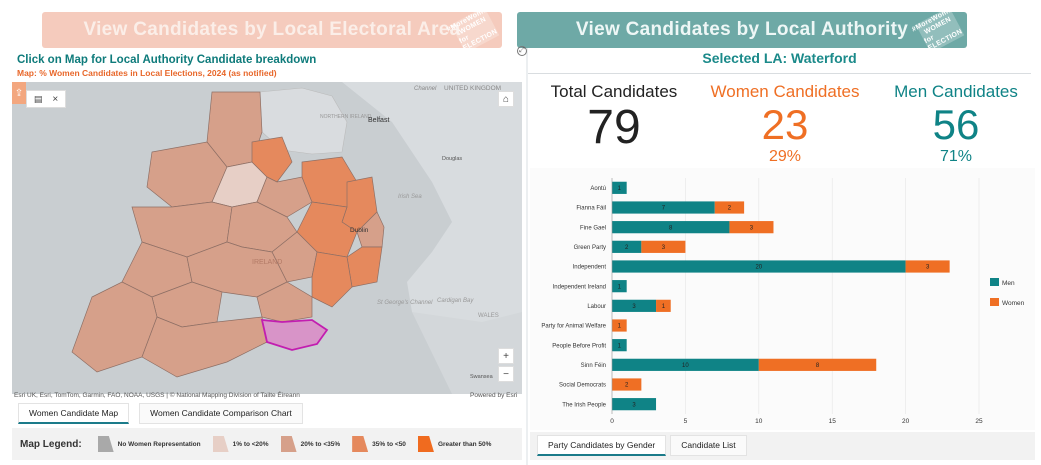  What do you see at coordinates (506, 99) in the screenshot?
I see `home-icon: ⌂` at bounding box center [506, 99].